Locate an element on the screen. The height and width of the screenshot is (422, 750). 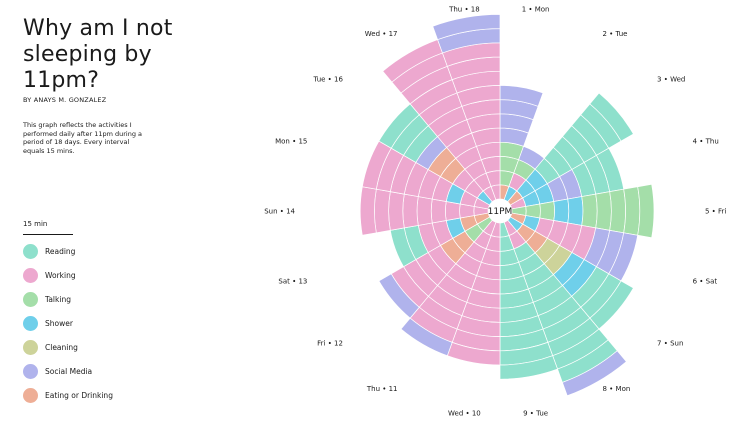
legend-item-shower: Shower is located at coordinates (98, 328).